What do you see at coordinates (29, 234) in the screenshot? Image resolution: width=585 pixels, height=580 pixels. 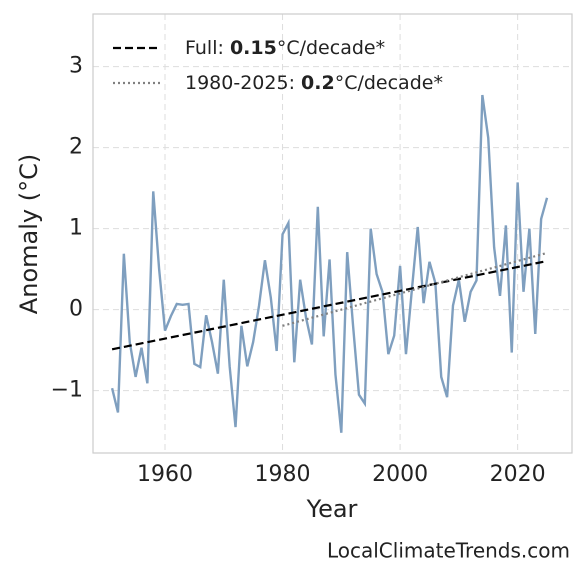 I see `y-axis-label: Anomaly (°C)` at bounding box center [29, 234].